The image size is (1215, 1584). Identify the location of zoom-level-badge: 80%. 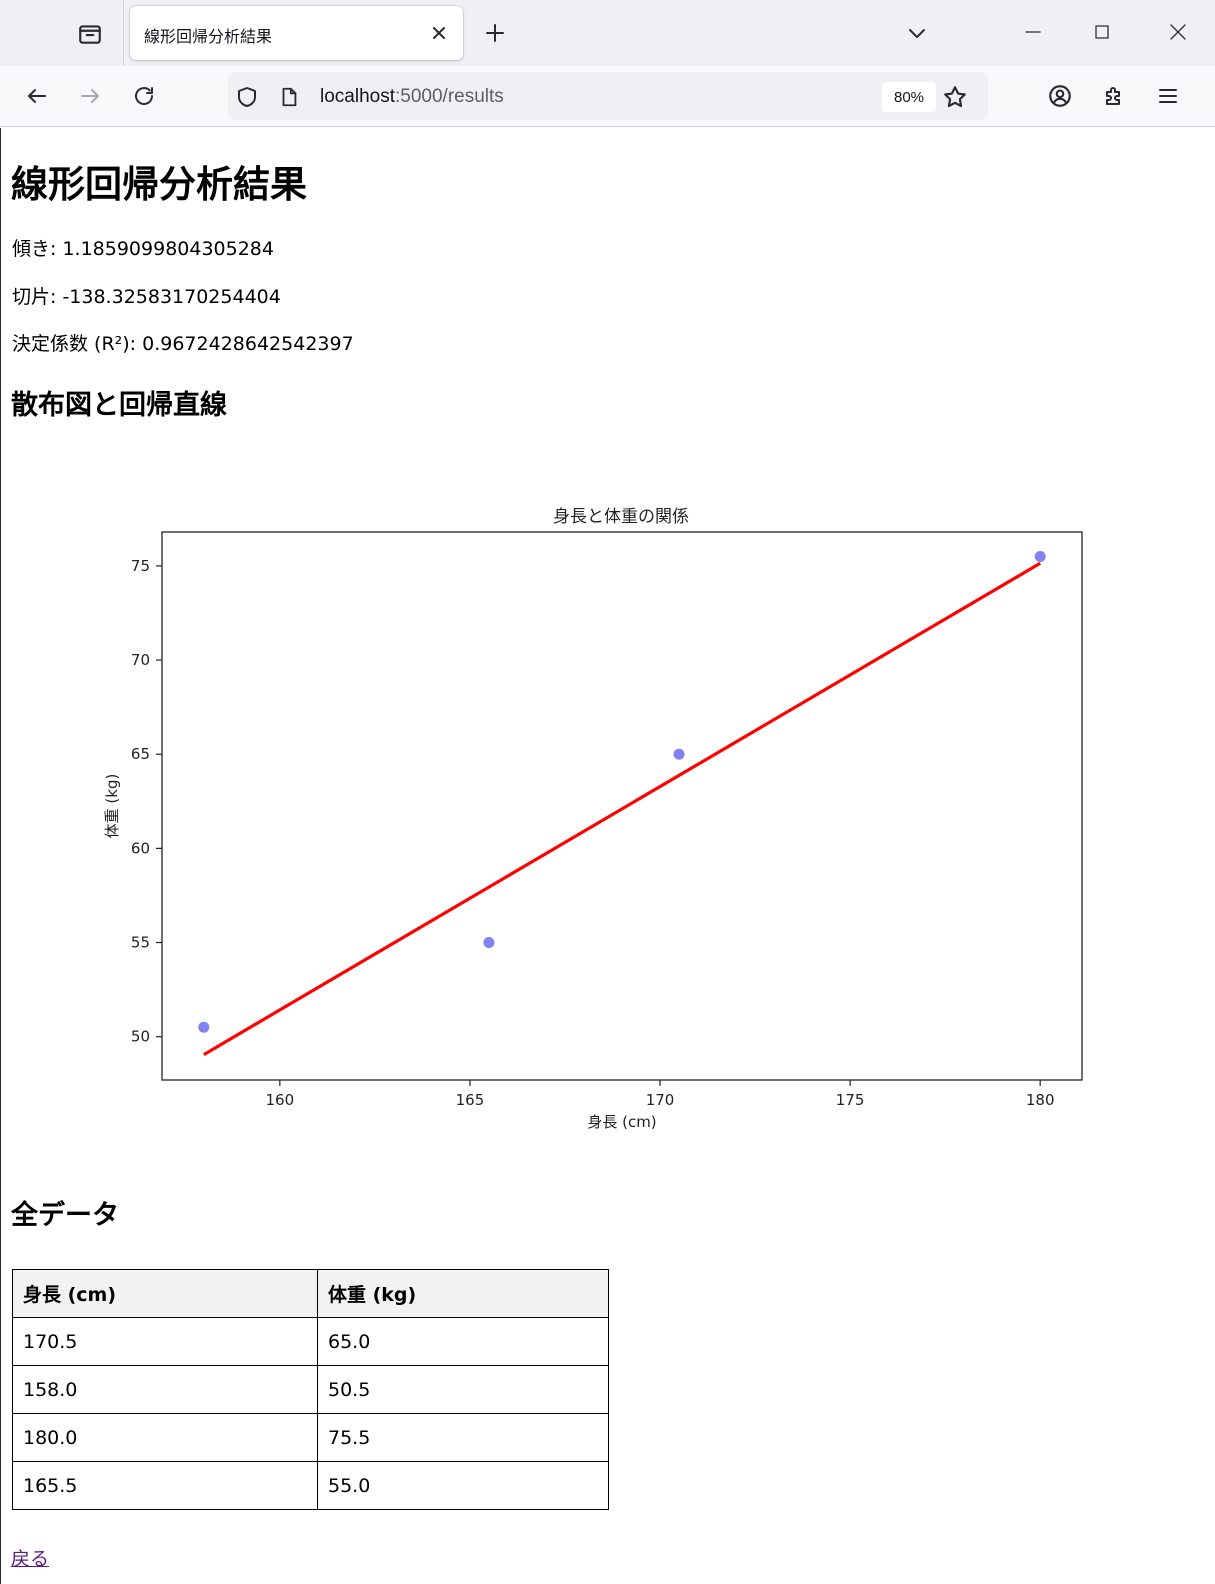
(909, 97).